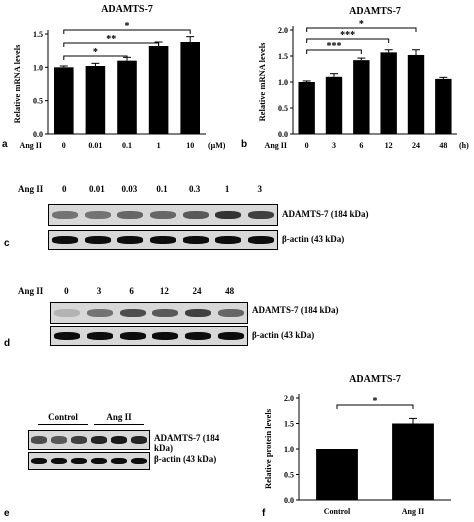 This screenshot has height=522, width=474. I want to click on x-tick-label-a-0: 0, so click(64, 145).